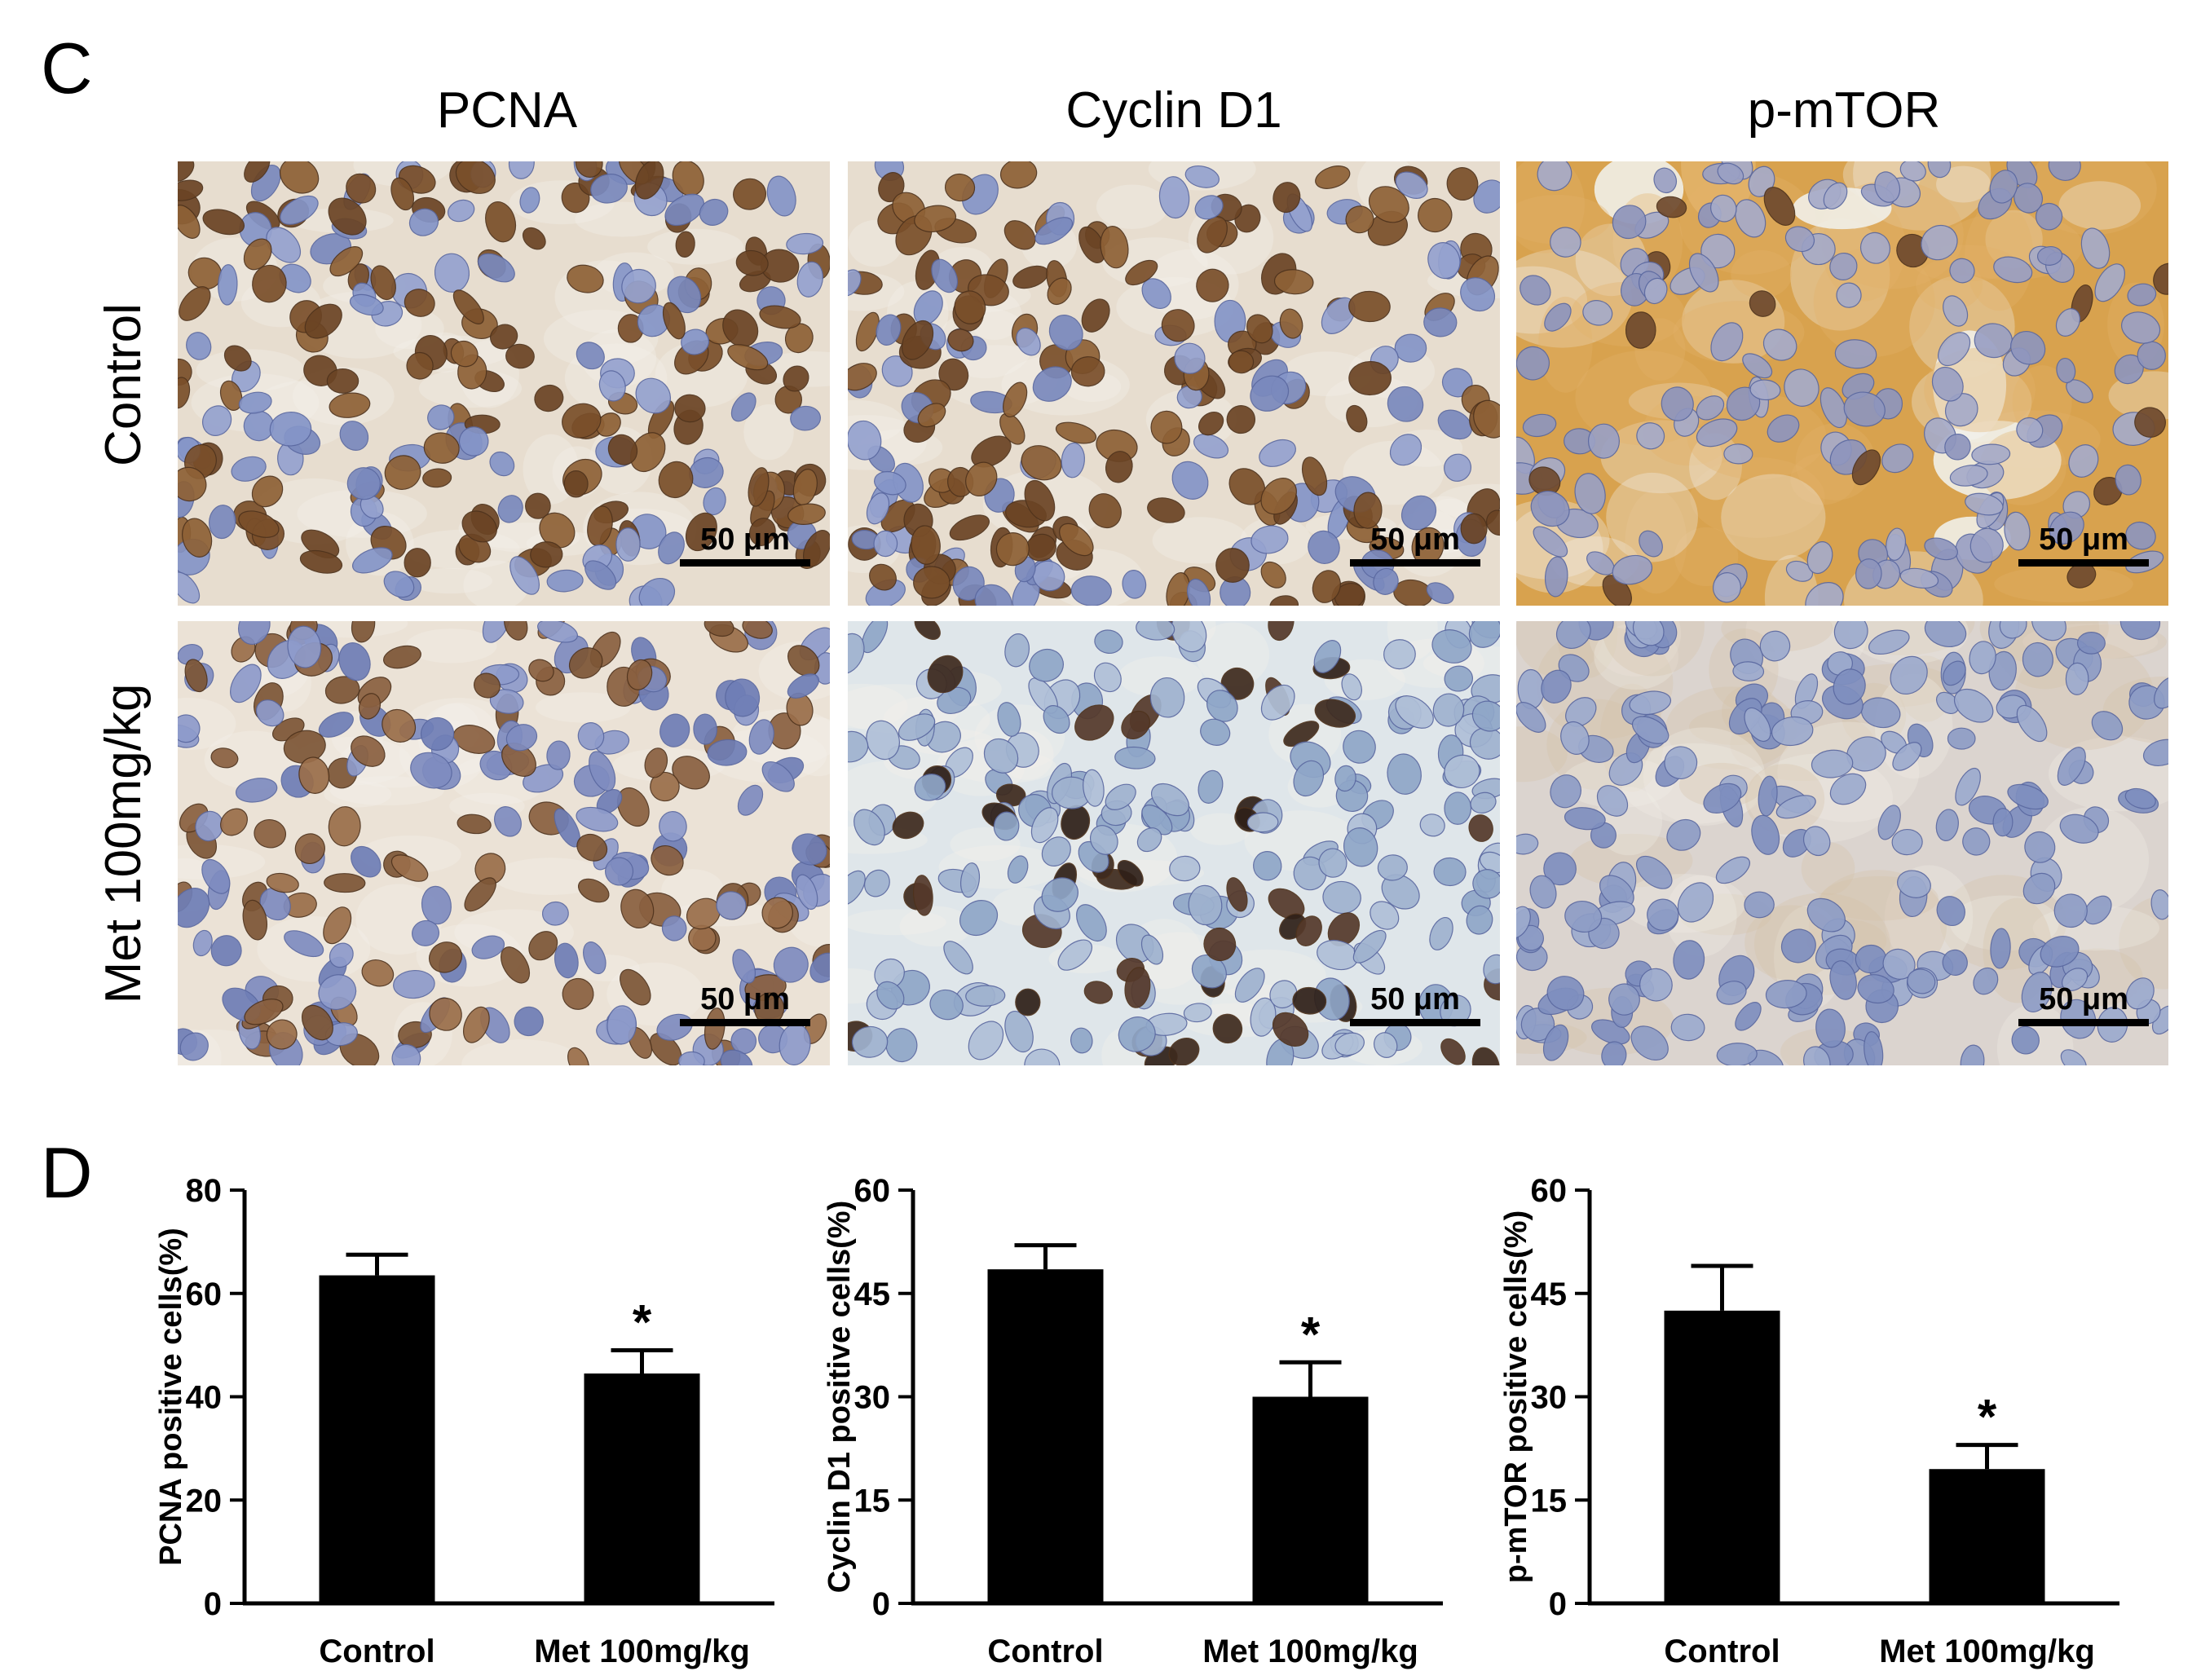 The height and width of the screenshot is (1680, 2201). Describe the element at coordinates (1844, 110) in the screenshot. I see `column-title-p-mtor: p-mTOR` at that location.